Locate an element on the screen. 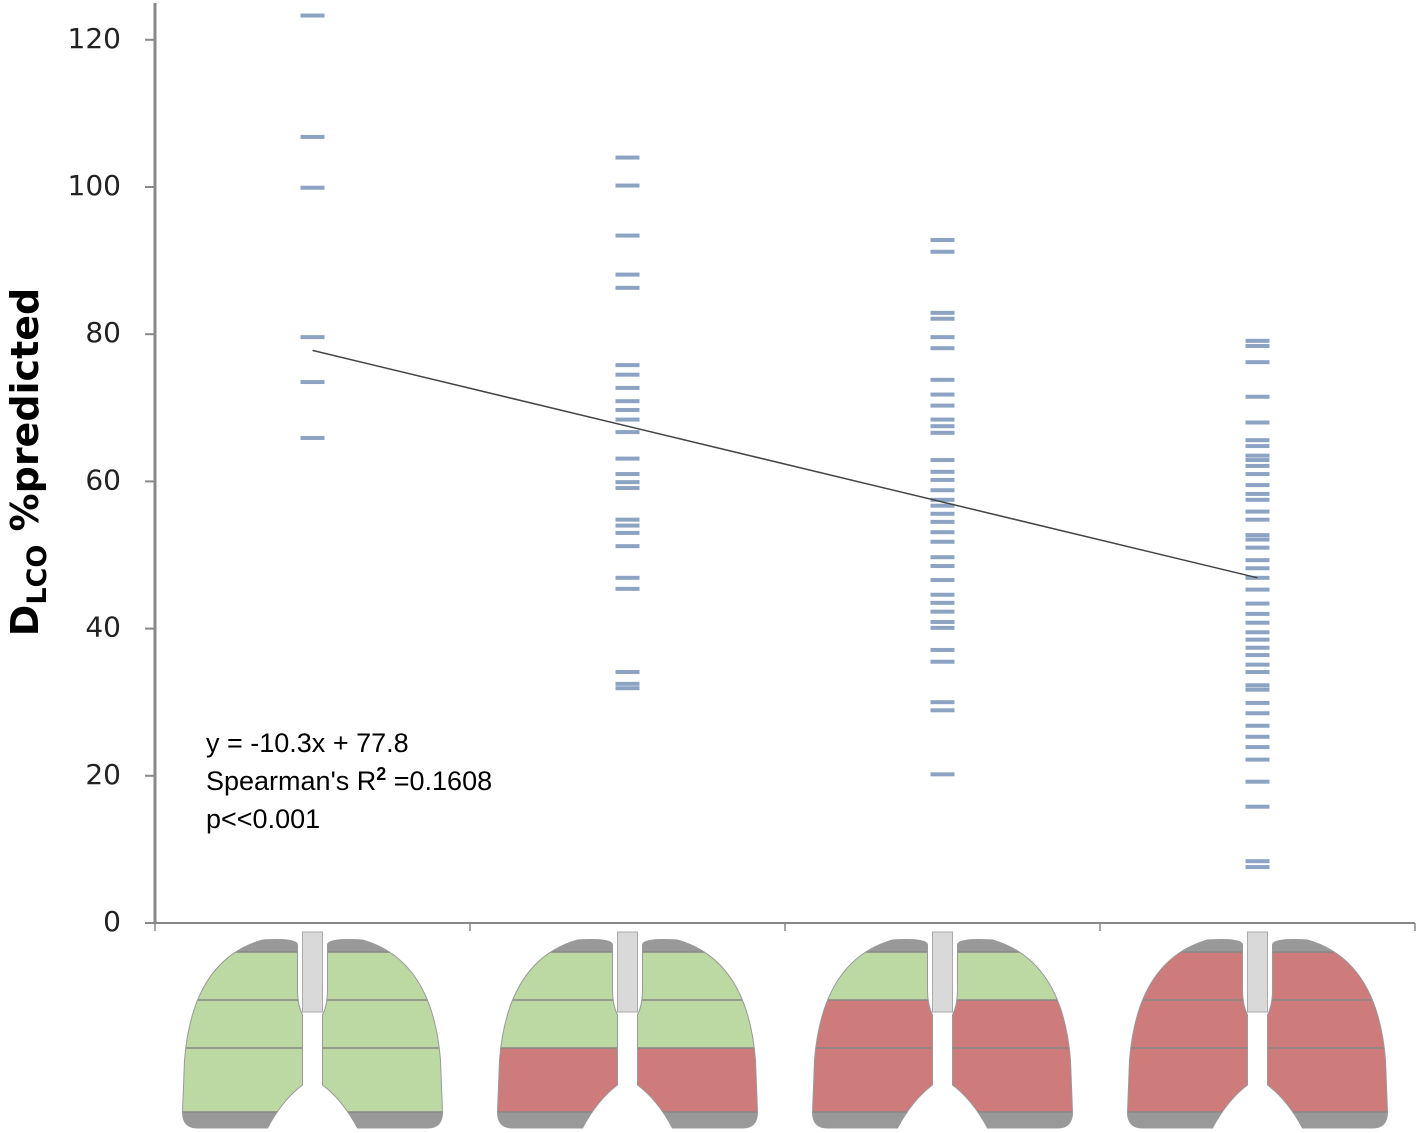 This screenshot has width=1418, height=1133. p-value: p<<0.001 is located at coordinates (263, 819).